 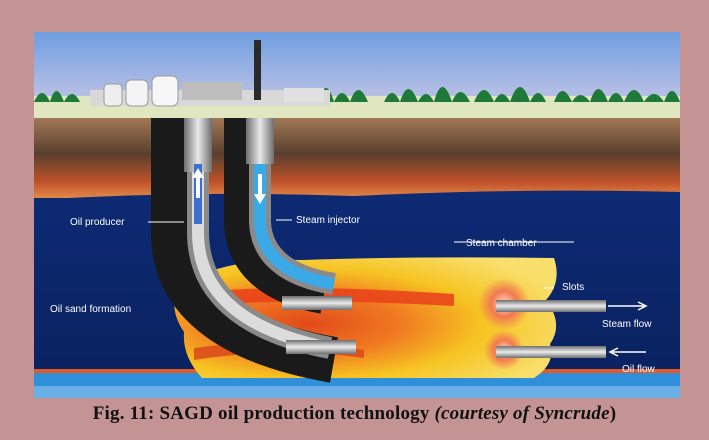 I want to click on caption-courtesy: (courtesy of, so click(x=484, y=413).